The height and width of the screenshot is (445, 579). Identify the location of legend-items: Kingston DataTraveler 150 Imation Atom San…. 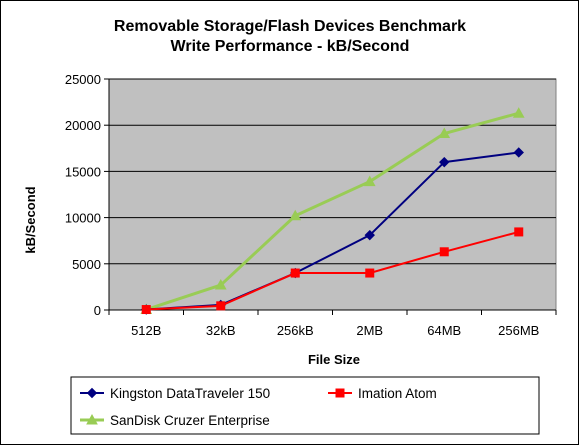
(258, 407).